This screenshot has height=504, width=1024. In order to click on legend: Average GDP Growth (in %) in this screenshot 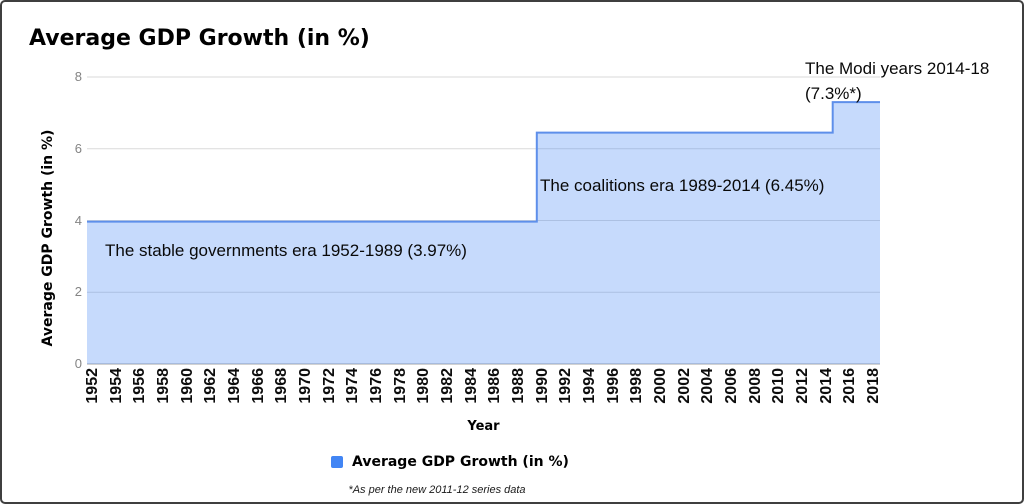, I will do `click(450, 462)`.